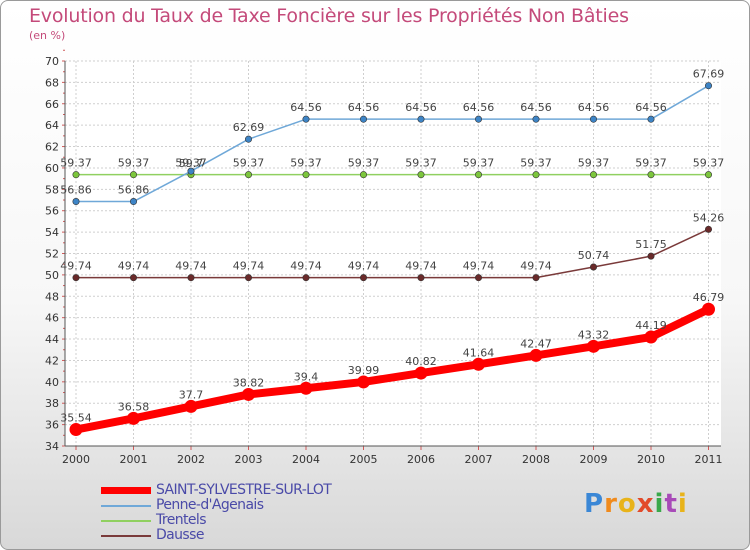  Describe the element at coordinates (709, 297) in the screenshot. I see `data-label-0: 46.79` at that location.